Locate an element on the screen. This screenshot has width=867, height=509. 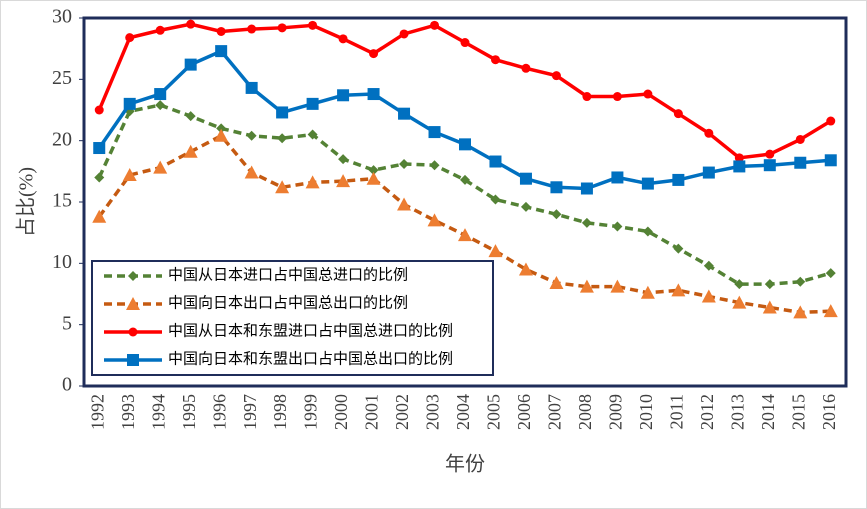
legend-label: 中国向日本和东盟出口占中国总出口的比例 is located at coordinates (310, 358).